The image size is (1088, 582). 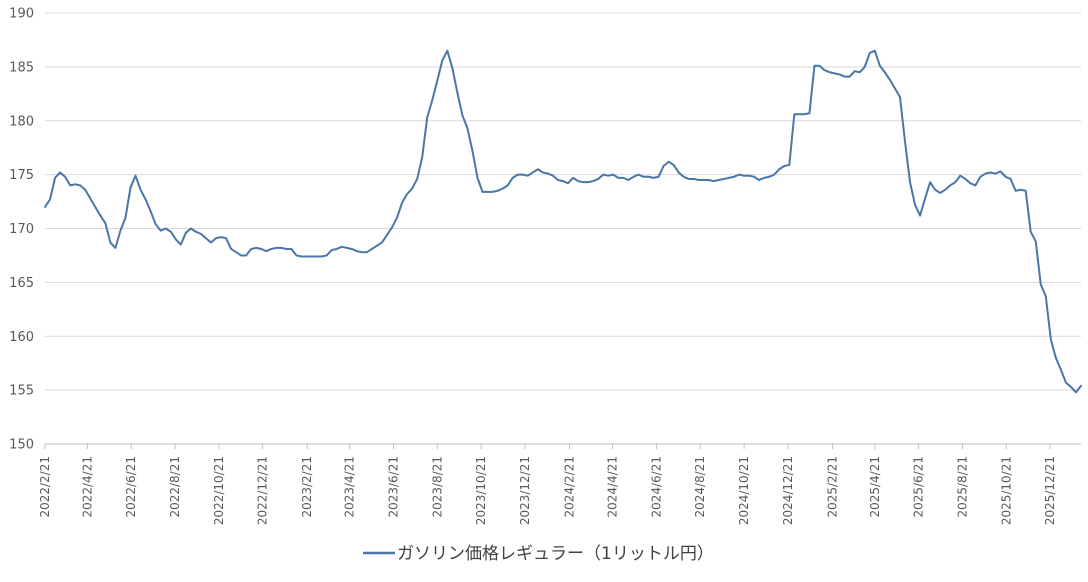 I want to click on y-tick-label: 155, so click(x=21, y=391).